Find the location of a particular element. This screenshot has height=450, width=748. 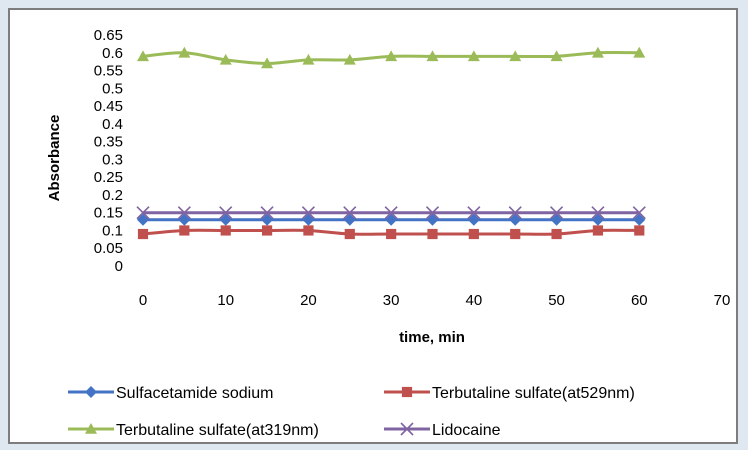

legend-label: Sulfacetamide sodium is located at coordinates (194, 393).